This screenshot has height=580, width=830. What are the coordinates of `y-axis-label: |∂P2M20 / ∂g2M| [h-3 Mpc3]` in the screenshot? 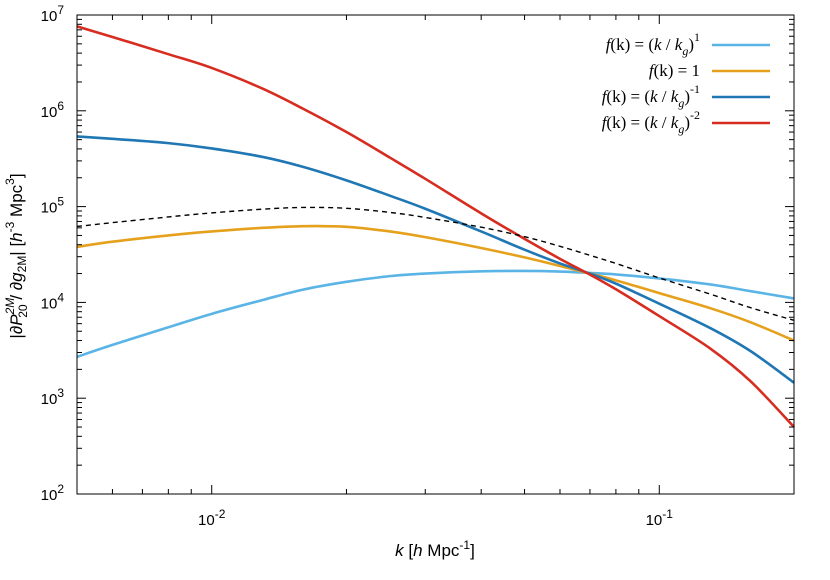 It's located at (16, 255).